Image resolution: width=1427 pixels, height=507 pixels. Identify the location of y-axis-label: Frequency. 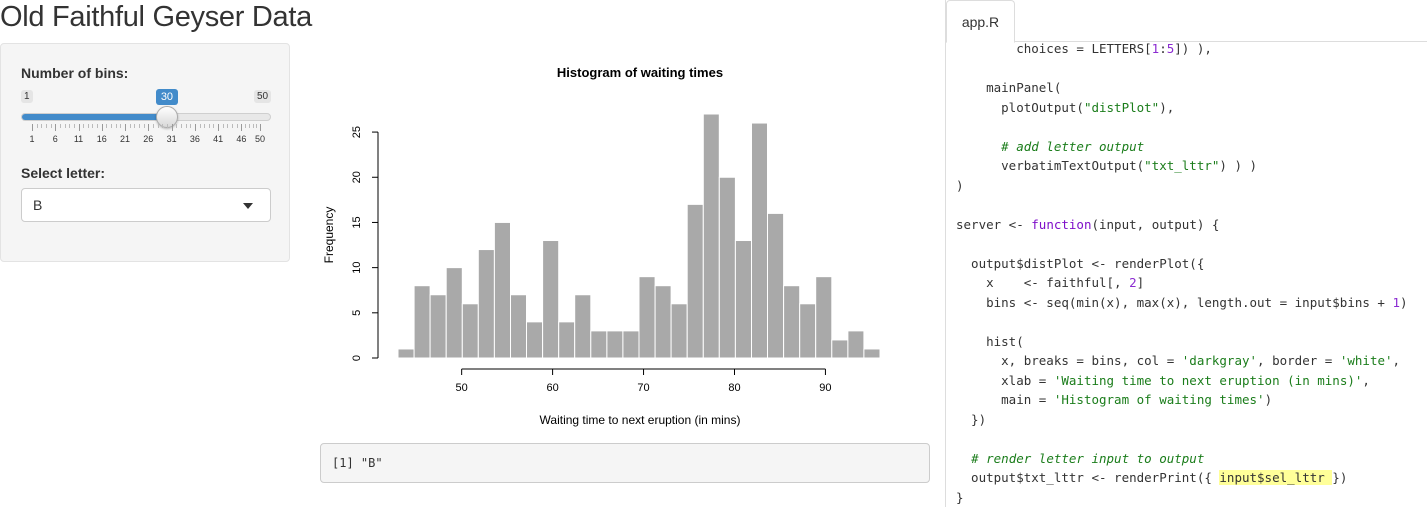
(329, 235).